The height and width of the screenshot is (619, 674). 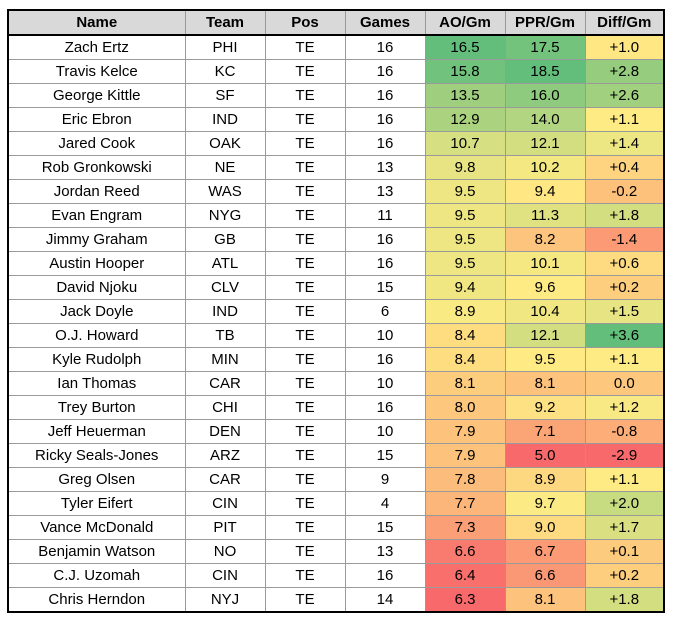 I want to click on cell-team: KC, so click(x=225, y=71).